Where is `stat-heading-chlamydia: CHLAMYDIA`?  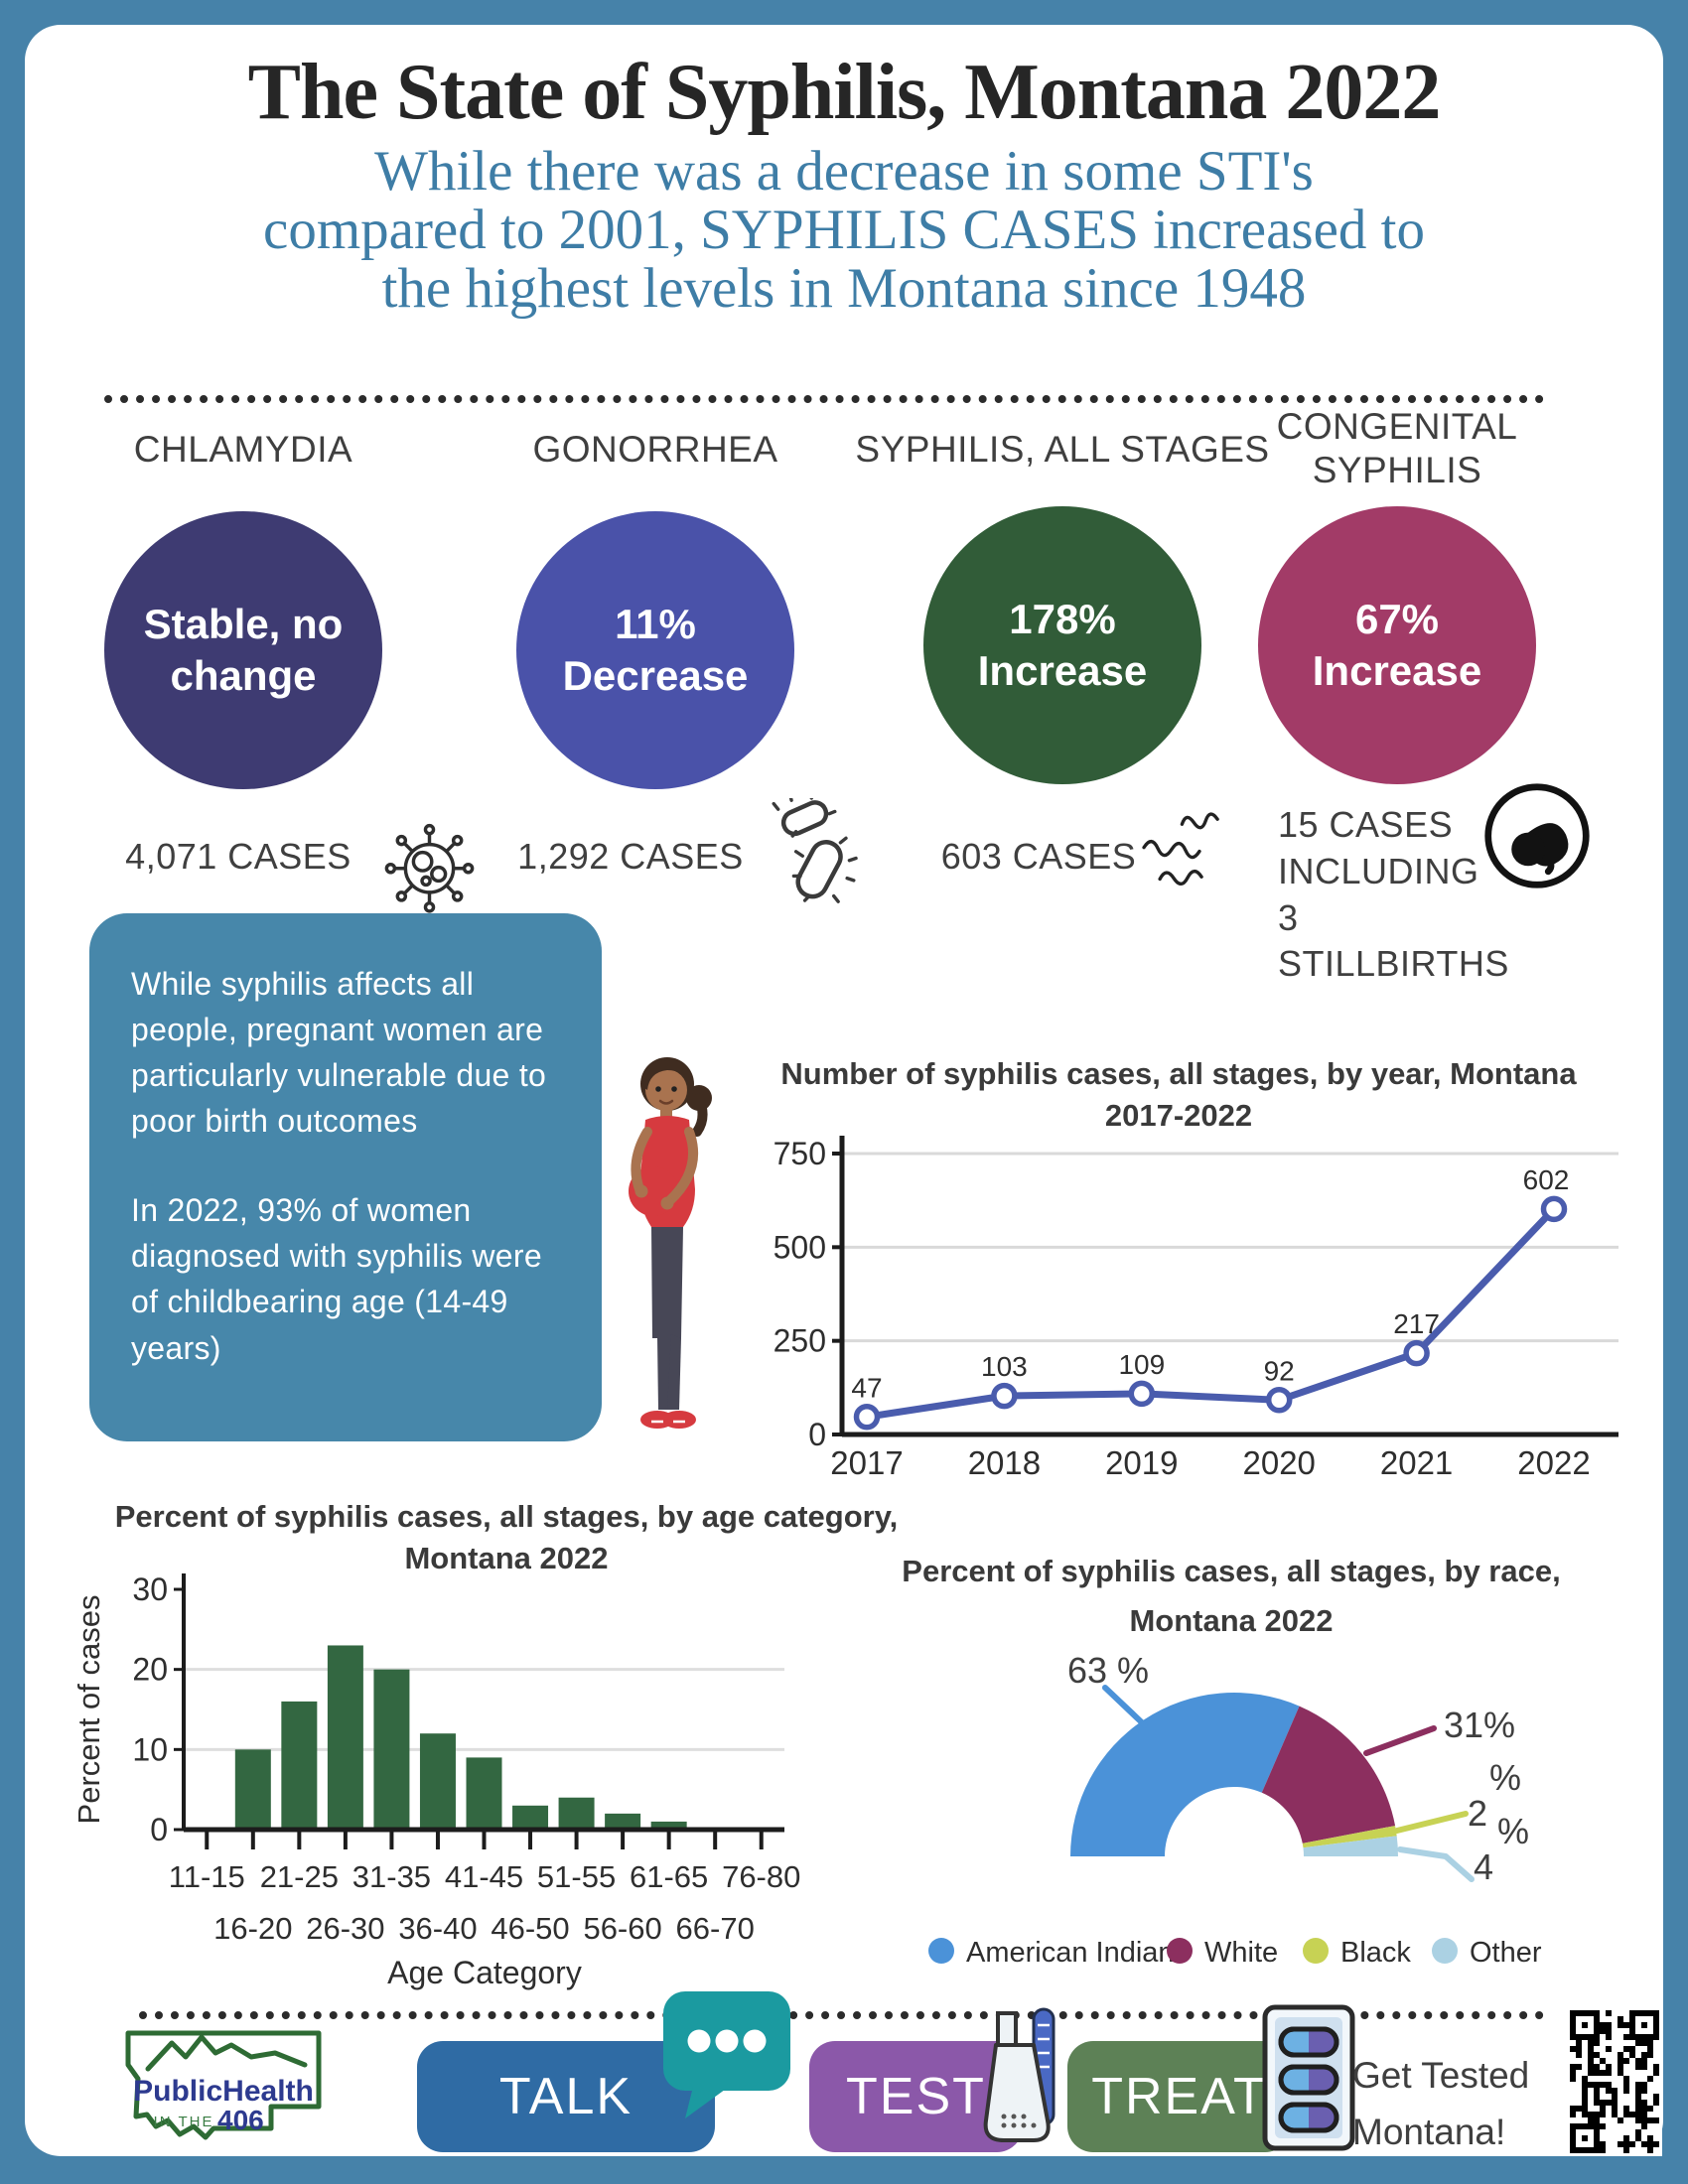
stat-heading-chlamydia: CHLAMYDIA is located at coordinates (243, 449).